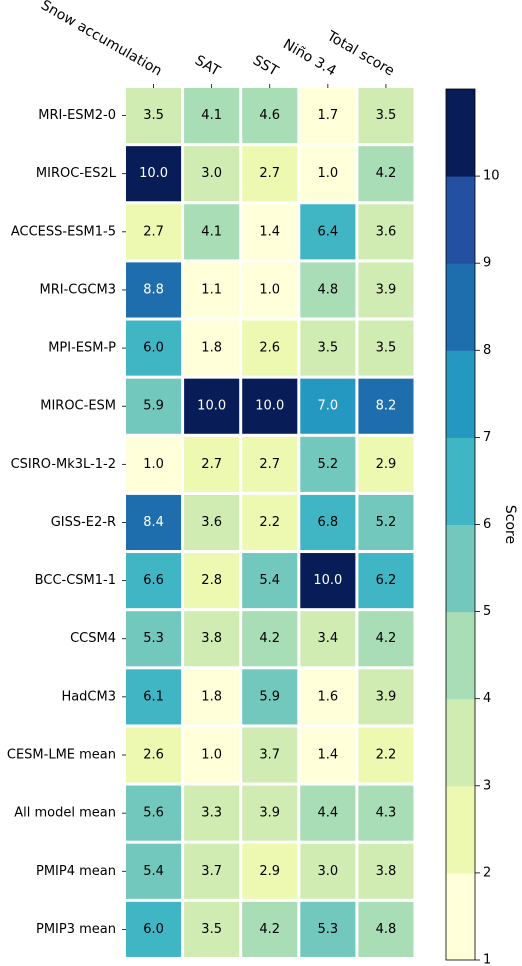  I want to click on row-label-hadcm3: HadCM3, so click(88, 696).